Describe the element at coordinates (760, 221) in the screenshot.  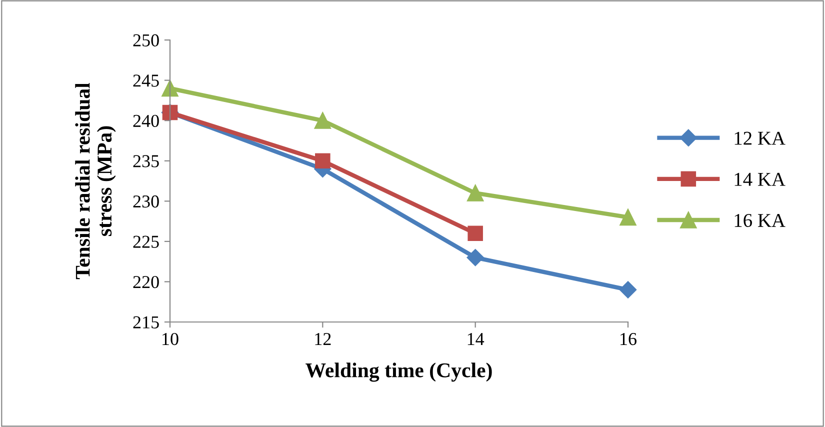
I see `legend-label: 16 KA` at that location.